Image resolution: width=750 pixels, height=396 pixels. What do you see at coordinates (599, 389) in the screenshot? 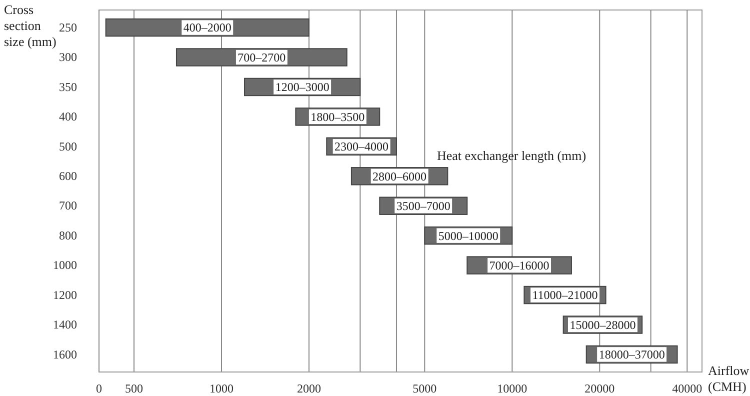
I see `x-tick-label: 20000` at bounding box center [599, 389].